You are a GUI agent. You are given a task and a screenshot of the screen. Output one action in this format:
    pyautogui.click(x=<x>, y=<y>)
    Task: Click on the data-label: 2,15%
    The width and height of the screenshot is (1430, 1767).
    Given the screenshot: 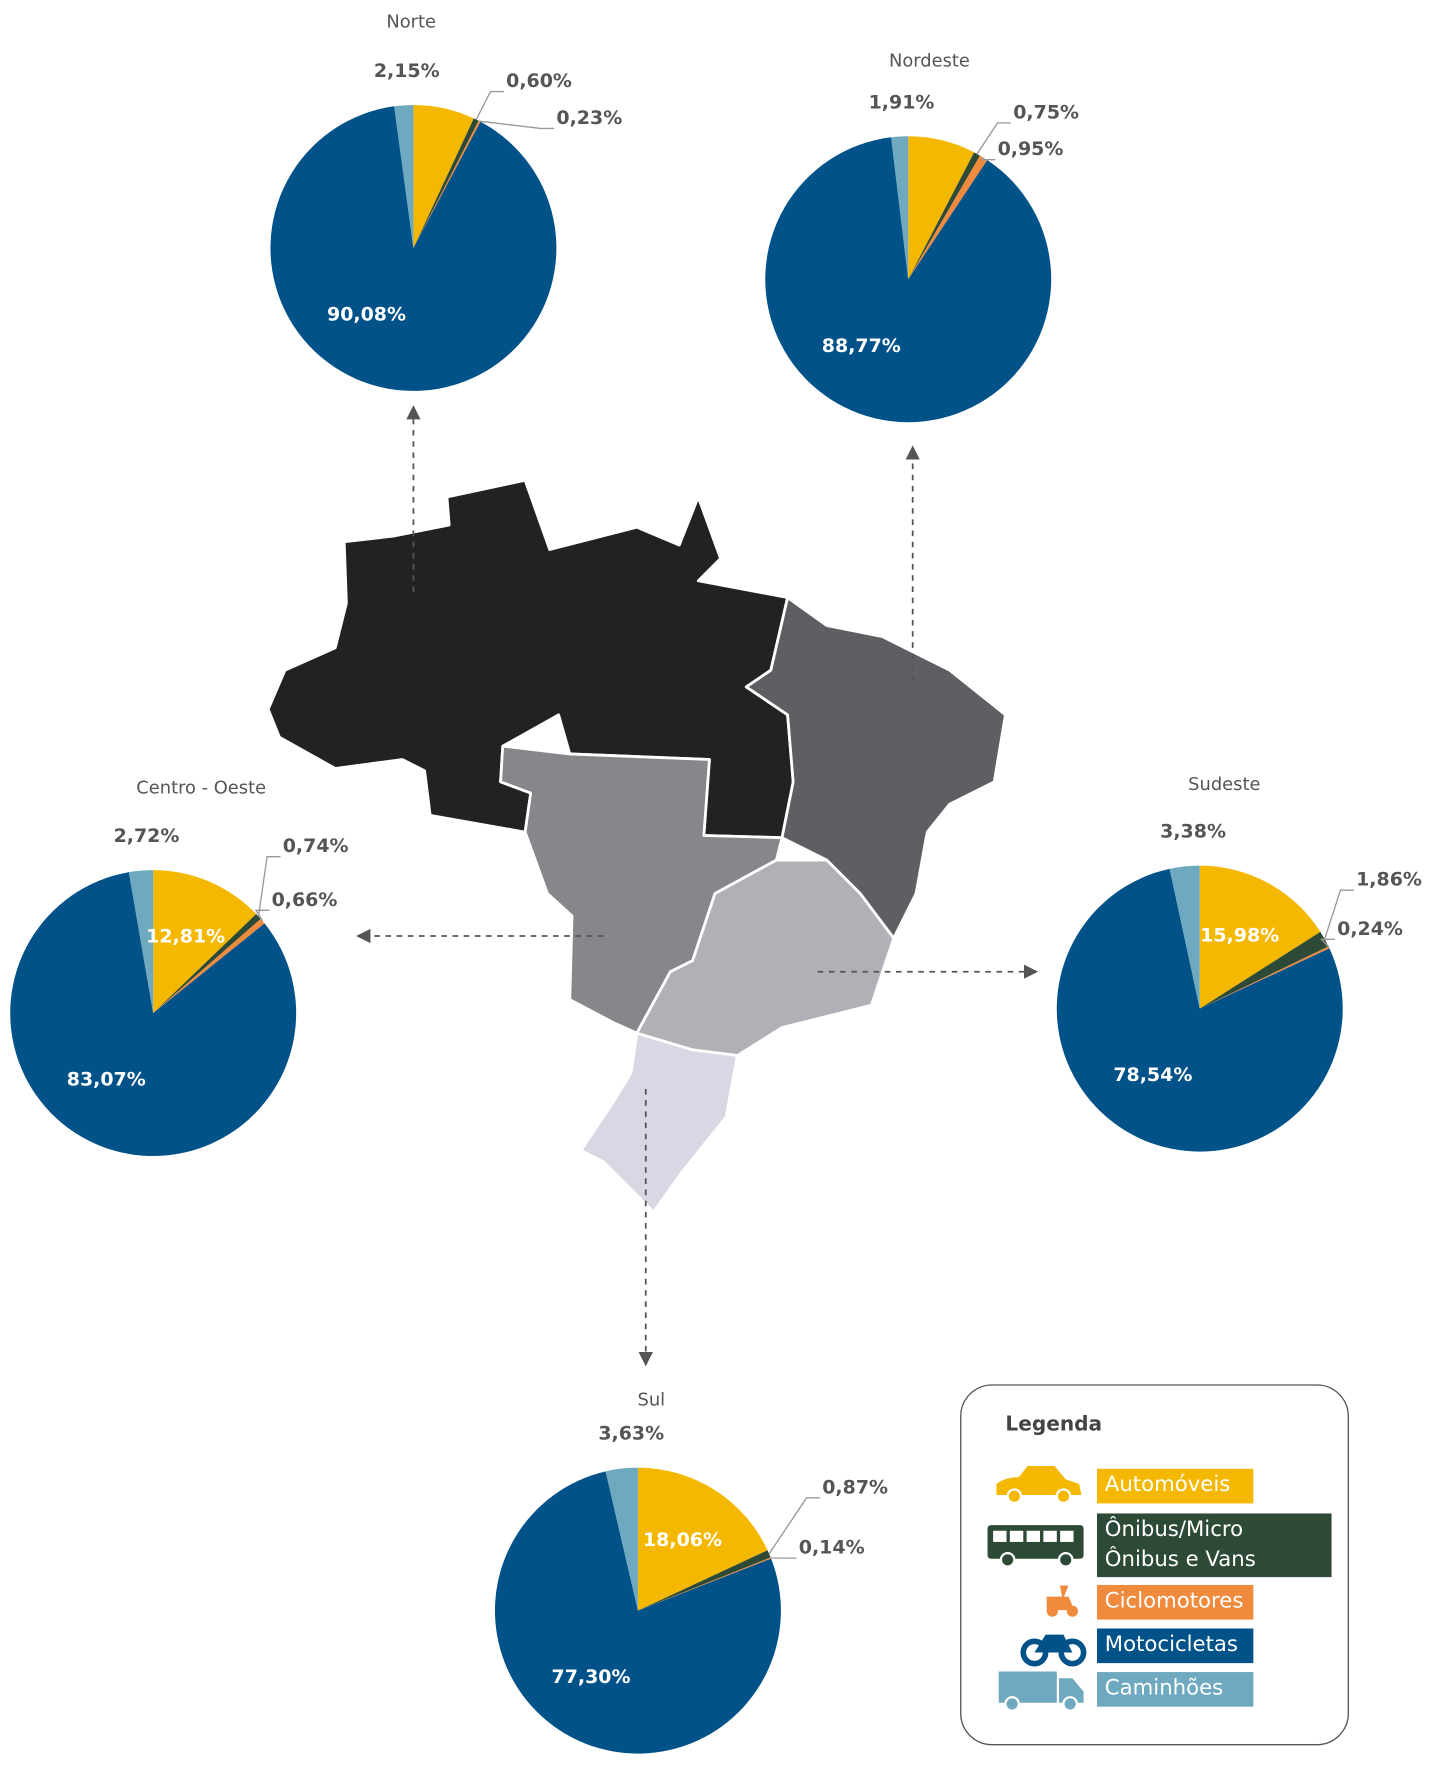 What is the action you would take?
    pyautogui.click(x=407, y=71)
    